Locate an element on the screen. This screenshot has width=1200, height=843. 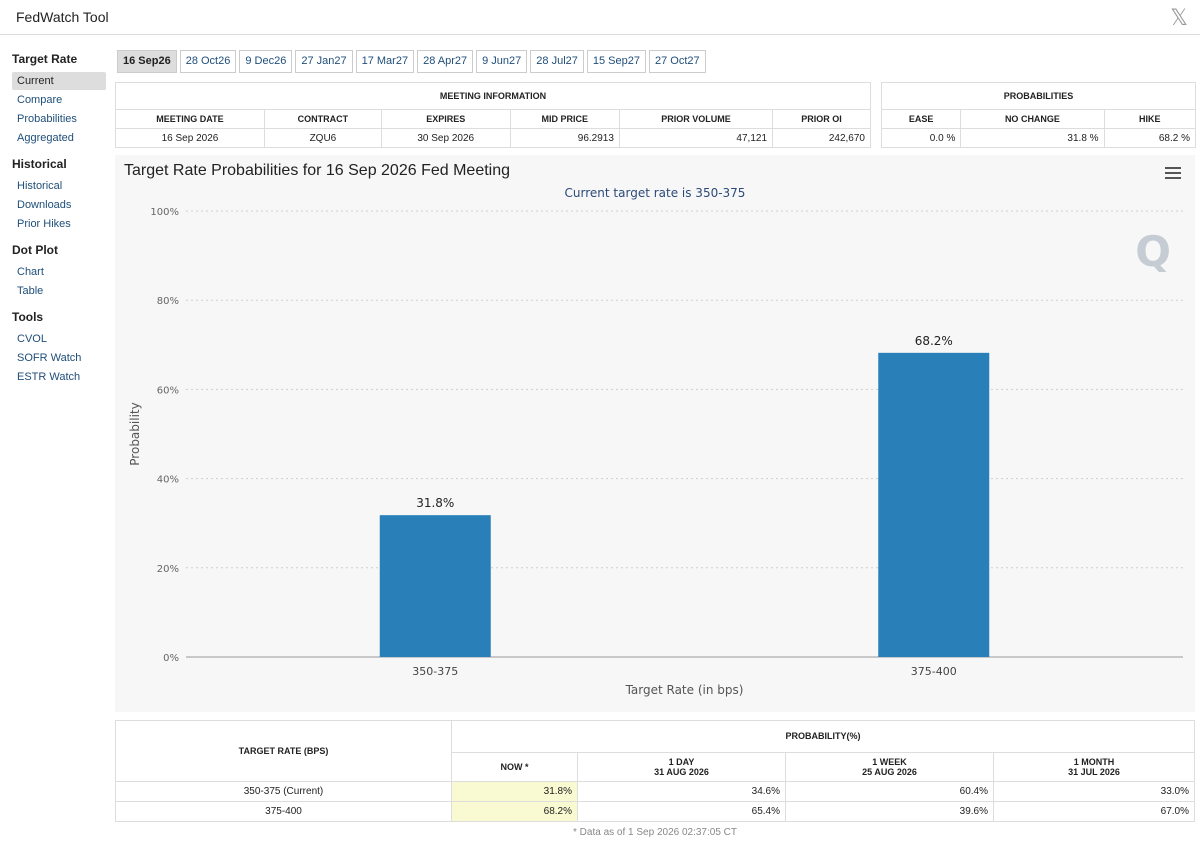
sidebar-item: Compare is located at coordinates (40, 100).